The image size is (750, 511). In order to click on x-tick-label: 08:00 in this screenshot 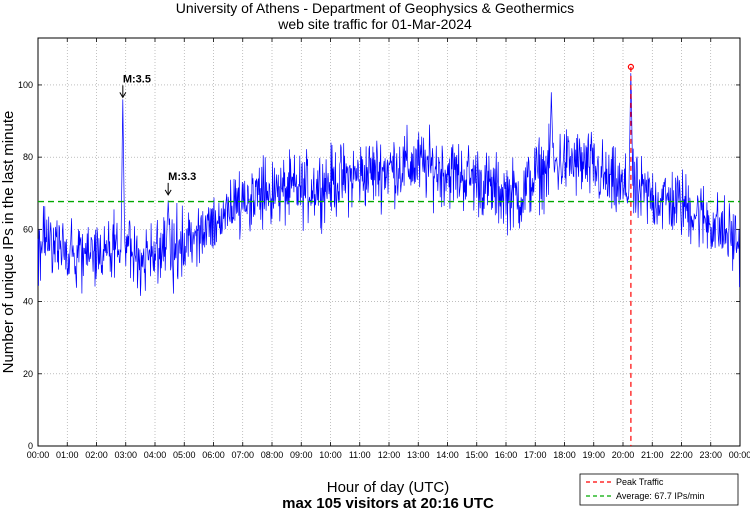, I will do `click(272, 455)`.